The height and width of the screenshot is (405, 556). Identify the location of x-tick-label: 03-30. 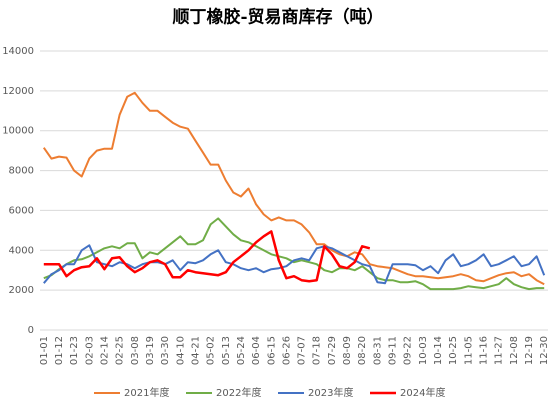
(165, 350).